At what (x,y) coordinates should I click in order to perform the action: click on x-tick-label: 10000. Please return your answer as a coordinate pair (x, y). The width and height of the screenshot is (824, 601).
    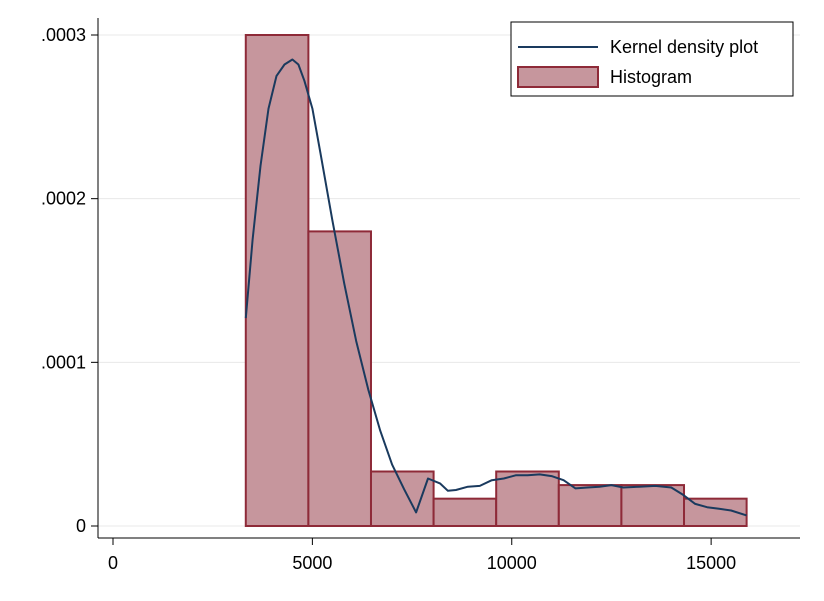
    Looking at the image, I should click on (512, 563).